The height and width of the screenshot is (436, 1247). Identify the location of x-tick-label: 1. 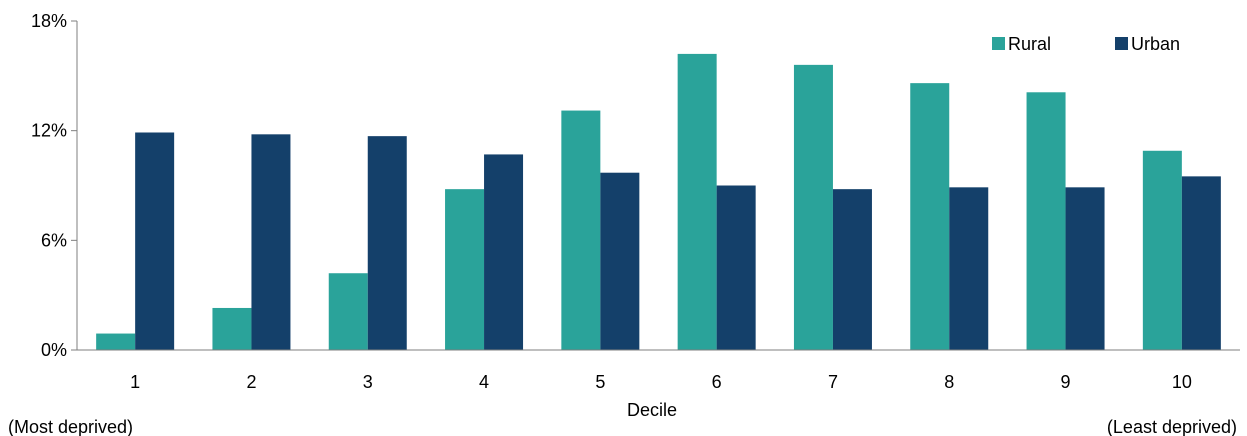
(135, 382).